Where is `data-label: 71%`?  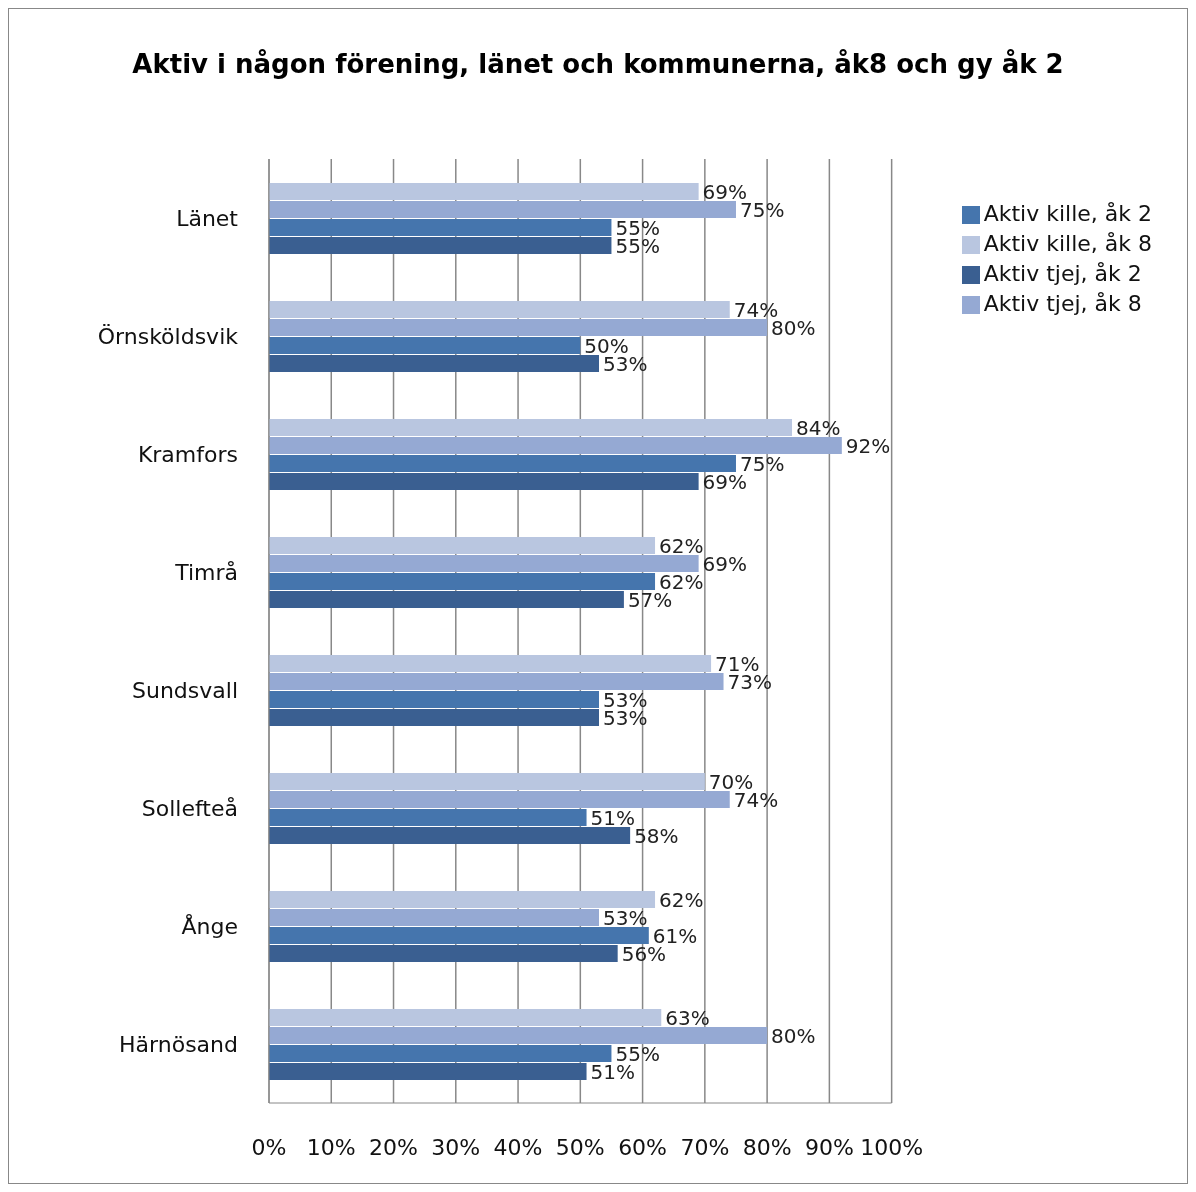
data-label: 71% is located at coordinates (737, 663).